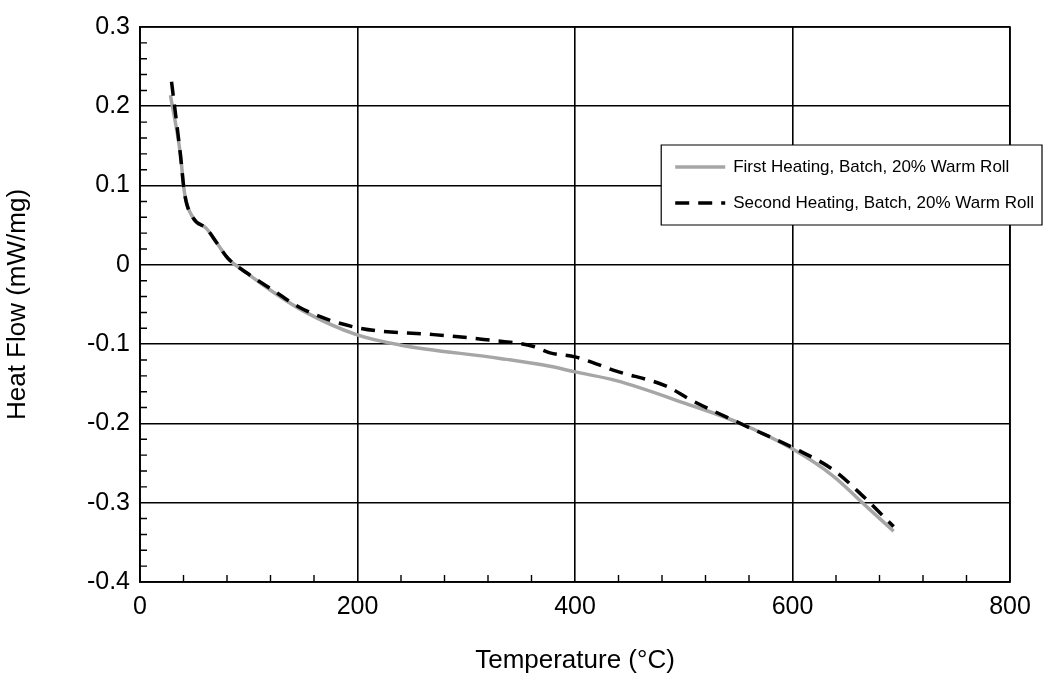 The width and height of the screenshot is (1050, 682). I want to click on y-tick-label: -0.3, so click(108, 500).